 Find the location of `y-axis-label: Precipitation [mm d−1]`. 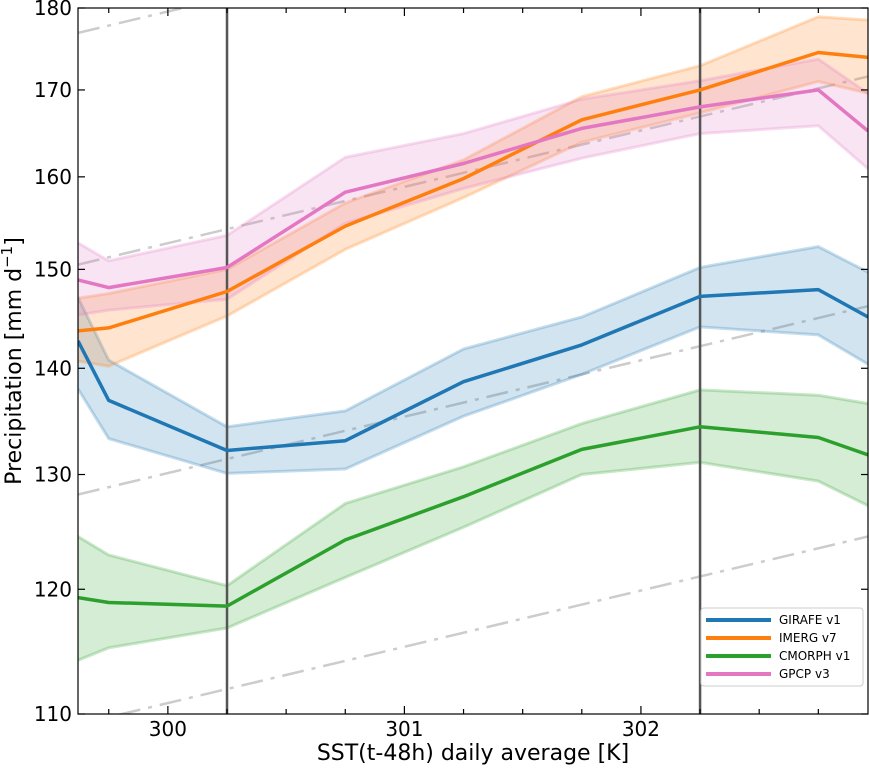

y-axis-label: Precipitation [mm d−1] is located at coordinates (13, 361).